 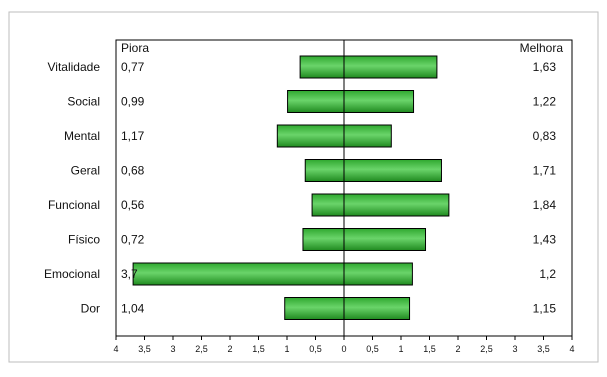 What do you see at coordinates (545, 136) in the screenshot?
I see `value-label-melhora-2: 0,83` at bounding box center [545, 136].